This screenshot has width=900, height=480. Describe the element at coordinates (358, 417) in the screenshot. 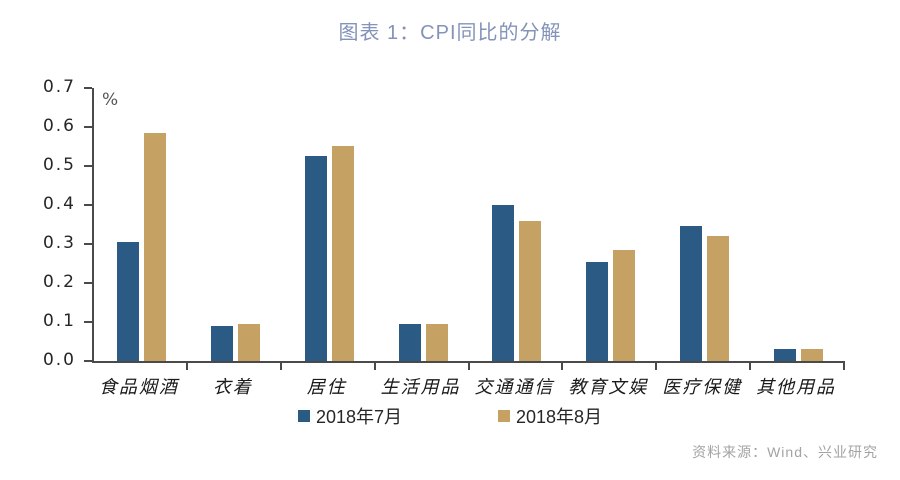

I see `legend-label: 2018年7月` at that location.